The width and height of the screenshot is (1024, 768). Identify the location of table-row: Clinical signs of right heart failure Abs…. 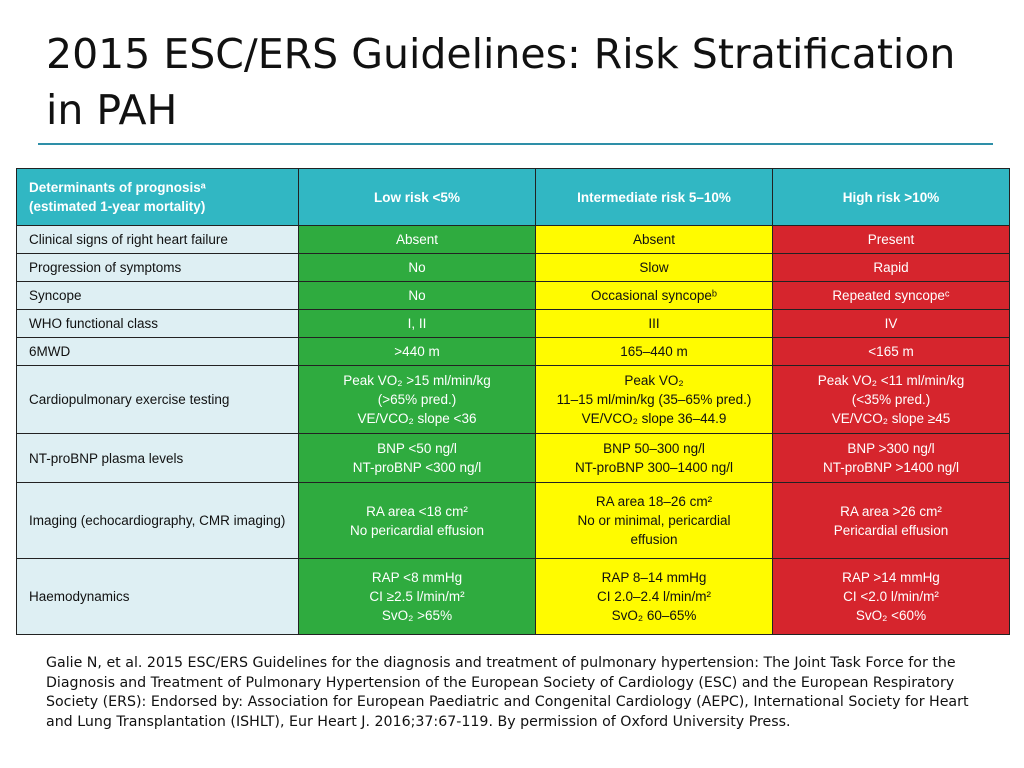
(513, 239).